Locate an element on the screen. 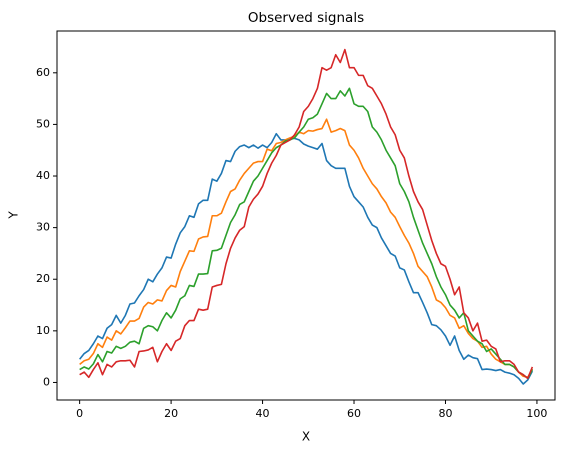  y-tick-label: 30 is located at coordinates (43, 227).